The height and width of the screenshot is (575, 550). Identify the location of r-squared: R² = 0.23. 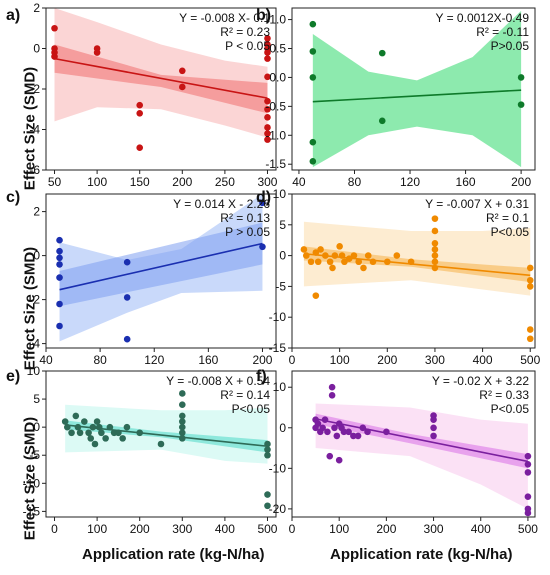
(245, 32).